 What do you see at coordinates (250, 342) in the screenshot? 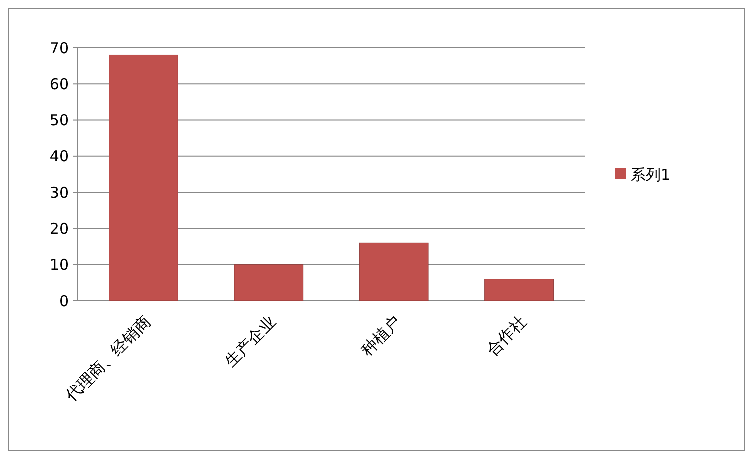
I see `x-tick-label: 生产企业` at bounding box center [250, 342].